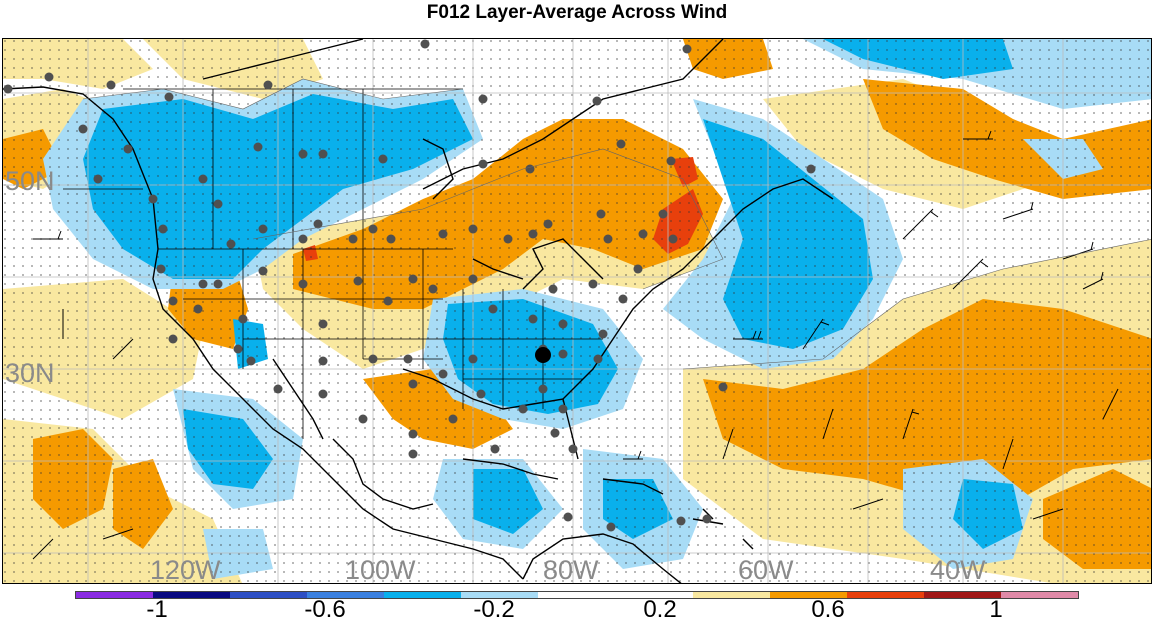 This screenshot has height=623, width=1154. I want to click on legend-tick-label: 0.6, so click(827, 610).